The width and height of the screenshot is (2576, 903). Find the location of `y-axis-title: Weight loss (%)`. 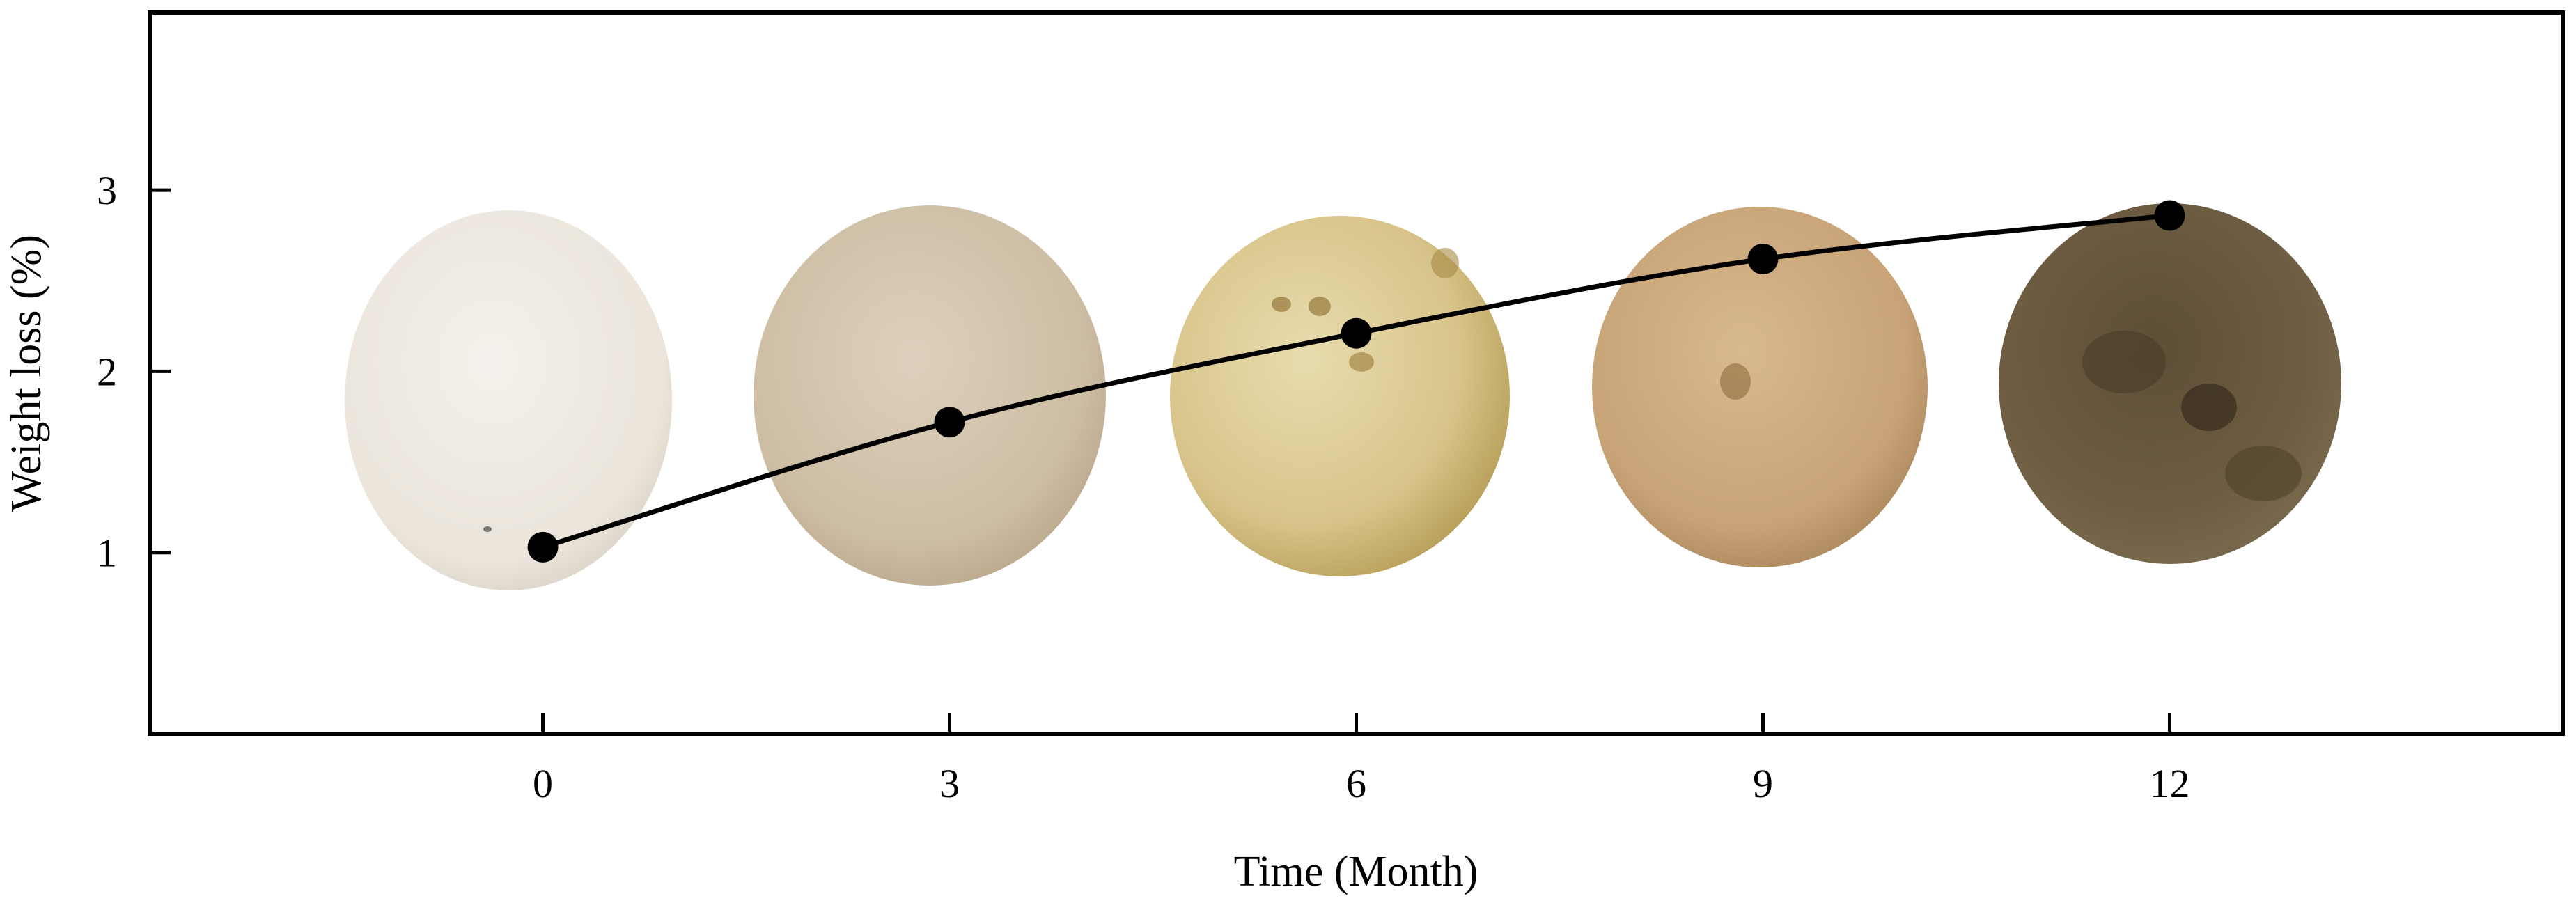

y-axis-title: Weight loss (%) is located at coordinates (27, 373).